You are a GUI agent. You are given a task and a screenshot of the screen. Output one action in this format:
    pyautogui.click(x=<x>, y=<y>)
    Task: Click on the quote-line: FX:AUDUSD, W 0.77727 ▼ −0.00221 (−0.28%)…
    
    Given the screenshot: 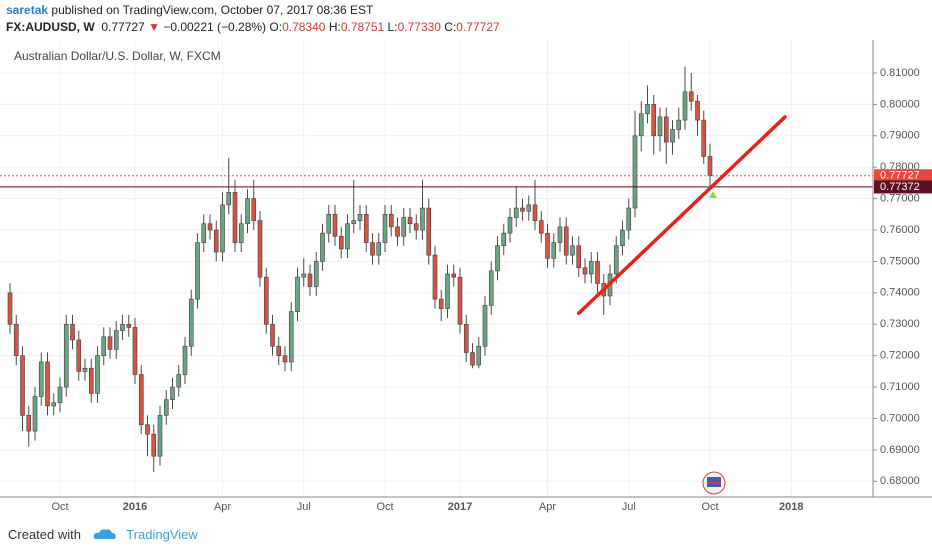 What is the action you would take?
    pyautogui.click(x=253, y=27)
    